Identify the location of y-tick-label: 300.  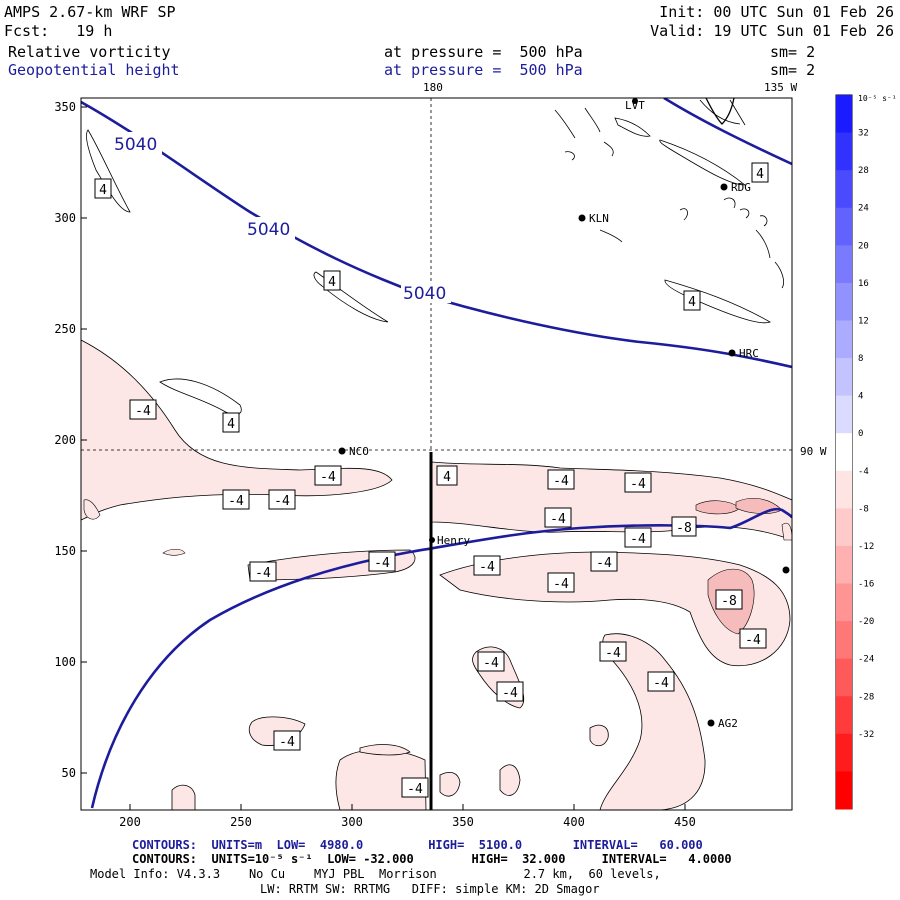
(65, 218).